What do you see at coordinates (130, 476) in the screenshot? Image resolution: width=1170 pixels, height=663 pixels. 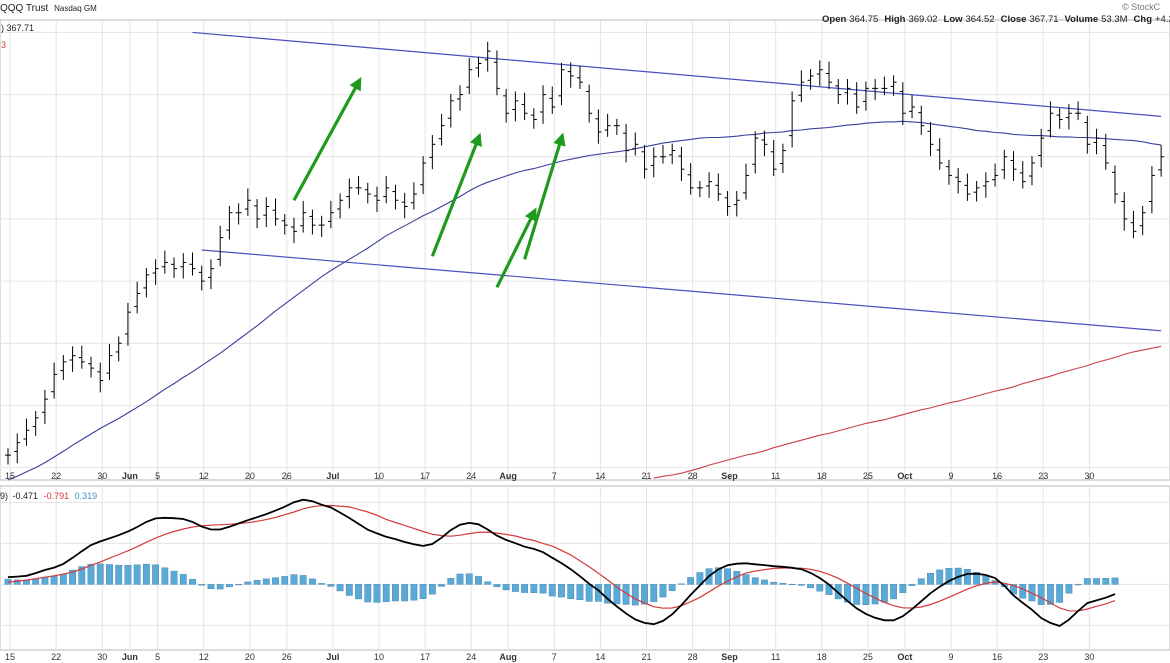 I see `x-tick-label: Jun` at bounding box center [130, 476].